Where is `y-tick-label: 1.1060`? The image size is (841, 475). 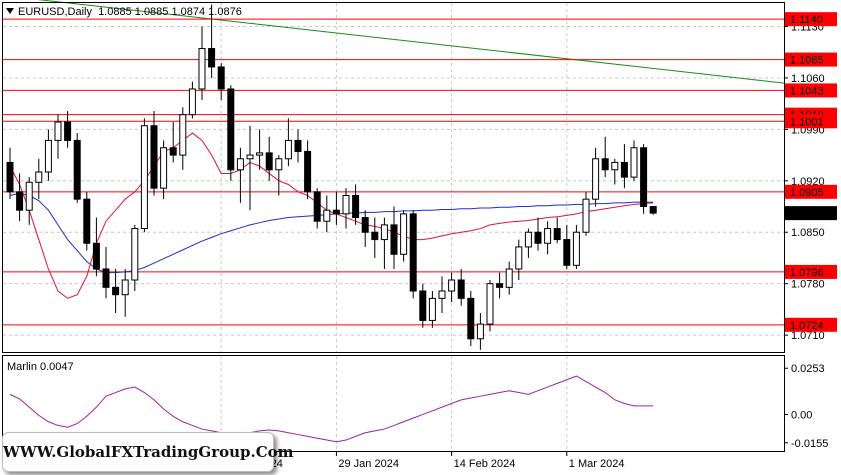 y-tick-label: 1.1060 is located at coordinates (808, 79).